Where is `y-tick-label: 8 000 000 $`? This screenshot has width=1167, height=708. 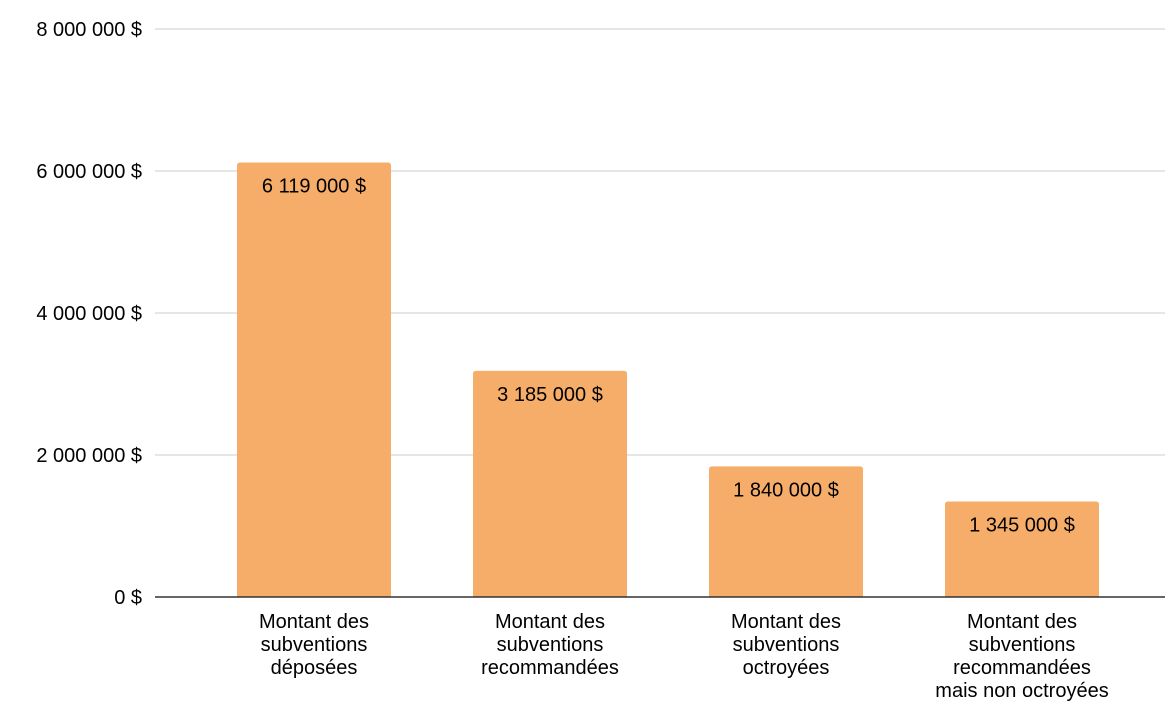 y-tick-label: 8 000 000 $ is located at coordinates (89, 30).